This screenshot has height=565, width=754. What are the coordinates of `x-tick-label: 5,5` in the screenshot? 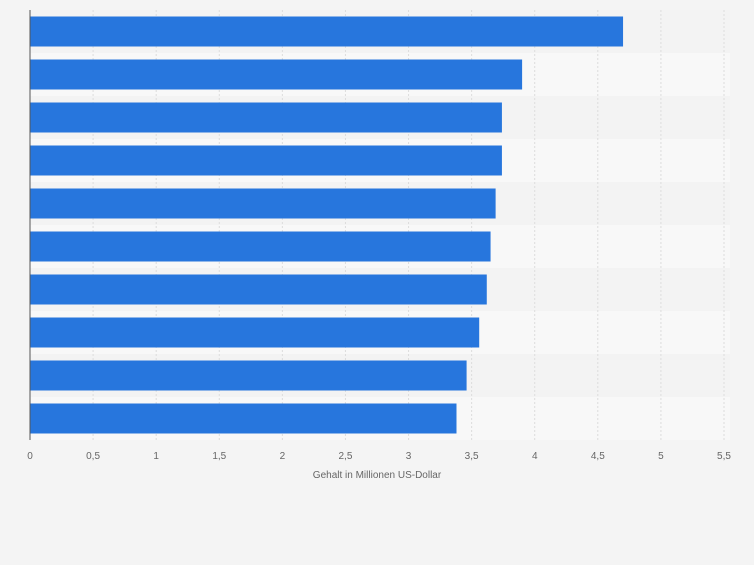 It's located at (724, 456).